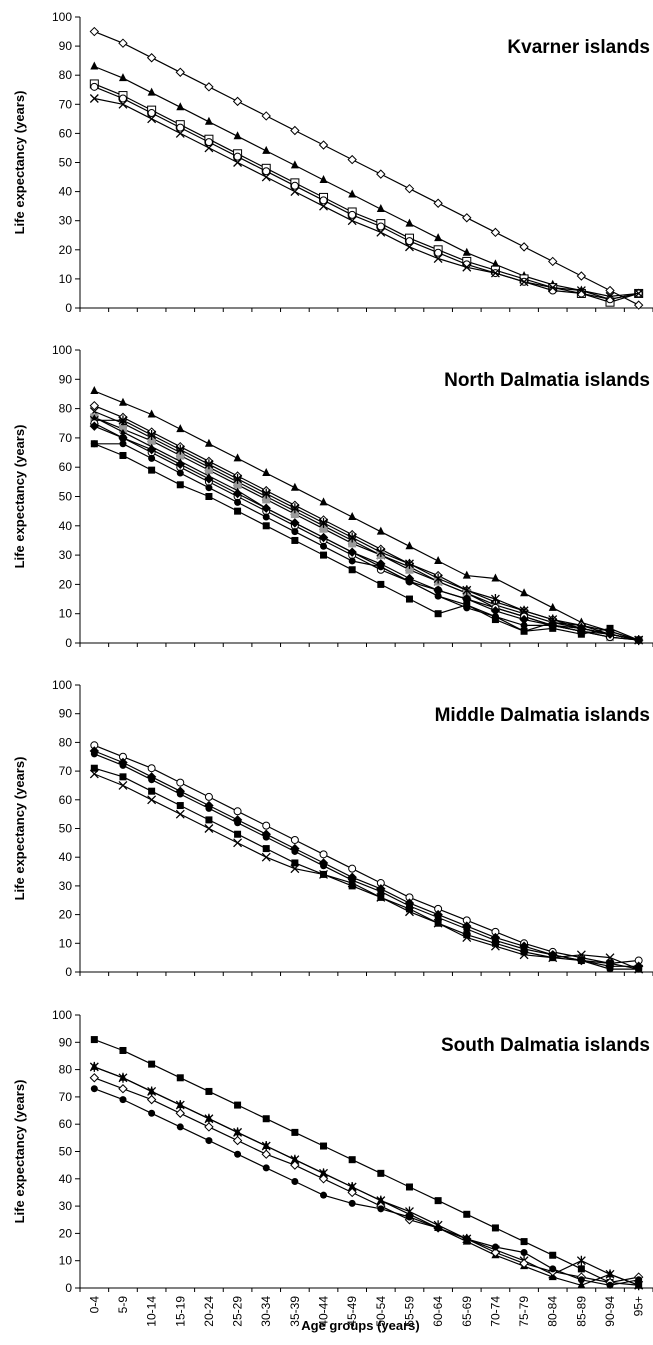  I want to click on panel-title: Middle Dalmatia islands, so click(542, 715).